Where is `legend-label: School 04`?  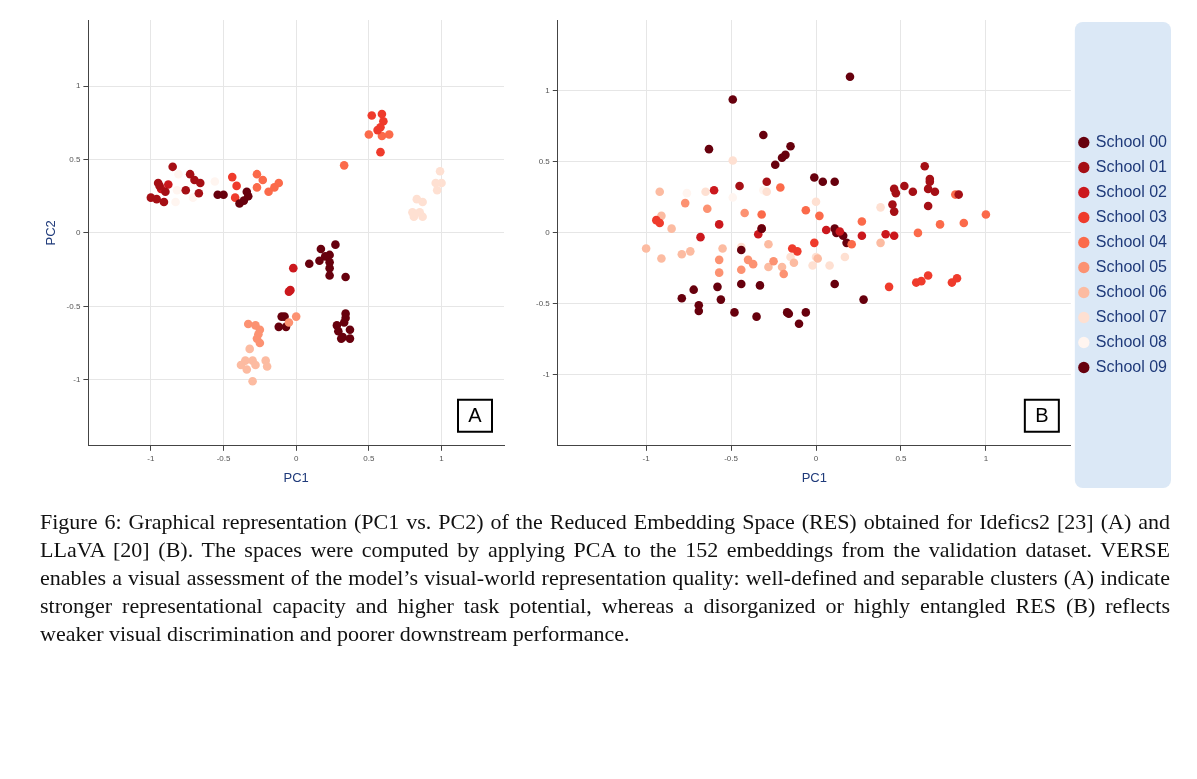
legend-label: School 04 is located at coordinates (1131, 241).